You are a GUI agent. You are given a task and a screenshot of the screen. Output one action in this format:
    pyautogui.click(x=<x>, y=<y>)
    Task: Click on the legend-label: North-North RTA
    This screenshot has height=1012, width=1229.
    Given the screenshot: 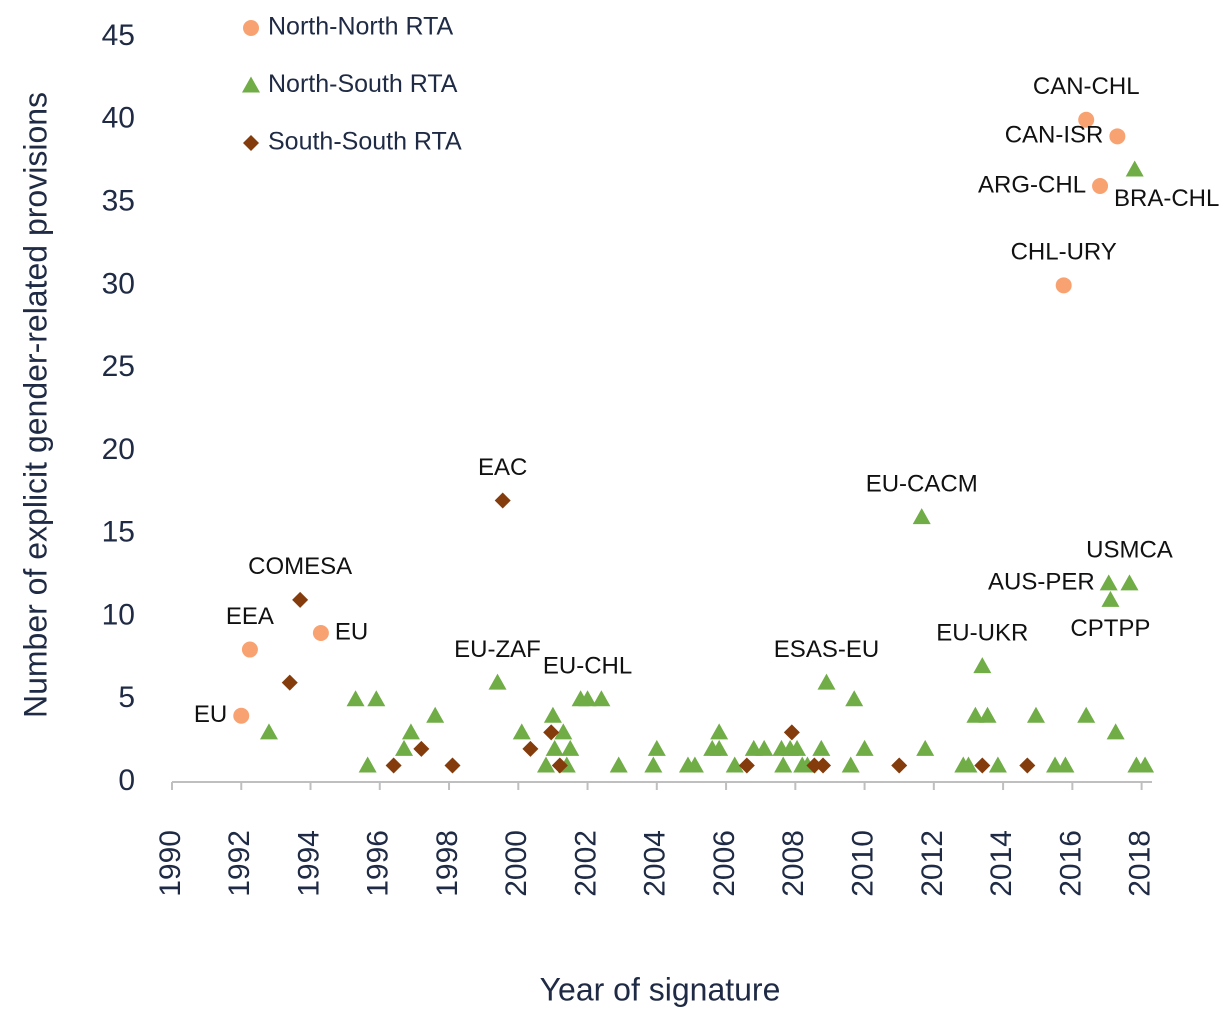 What is the action you would take?
    pyautogui.click(x=361, y=27)
    